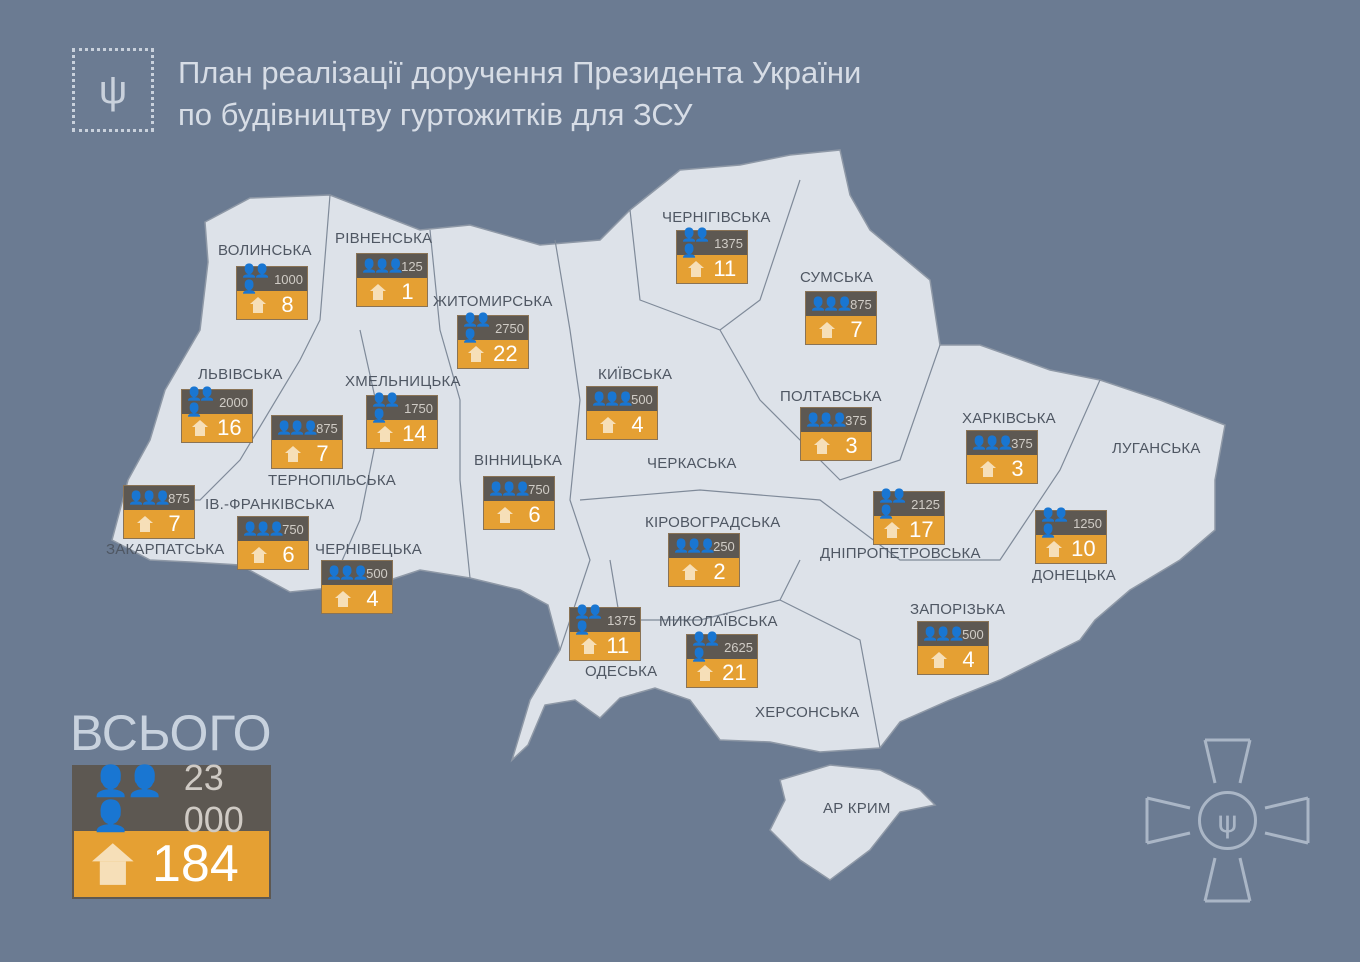 Image resolution: width=1360 pixels, height=962 pixels. What do you see at coordinates (368, 549) in the screenshot?
I see `region-label: ЧЕРНІВЕЦЬКА` at bounding box center [368, 549].